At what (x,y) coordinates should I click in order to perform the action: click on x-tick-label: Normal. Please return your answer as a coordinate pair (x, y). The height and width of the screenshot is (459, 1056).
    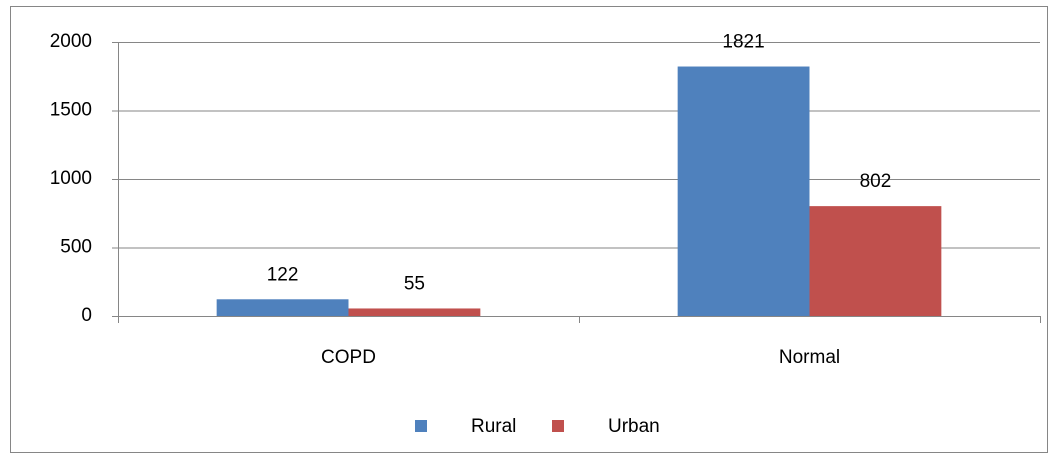
    Looking at the image, I should click on (809, 357).